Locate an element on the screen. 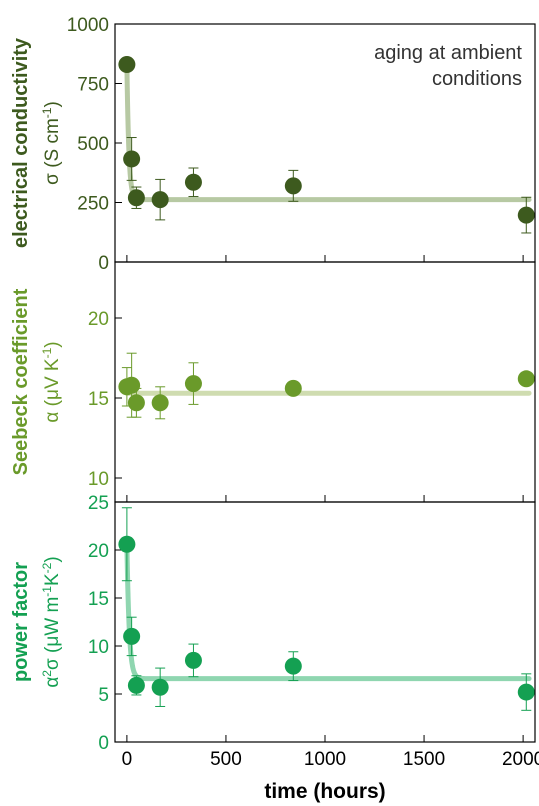 The image size is (539, 806). y-tick-label: 5 is located at coordinates (103, 695).